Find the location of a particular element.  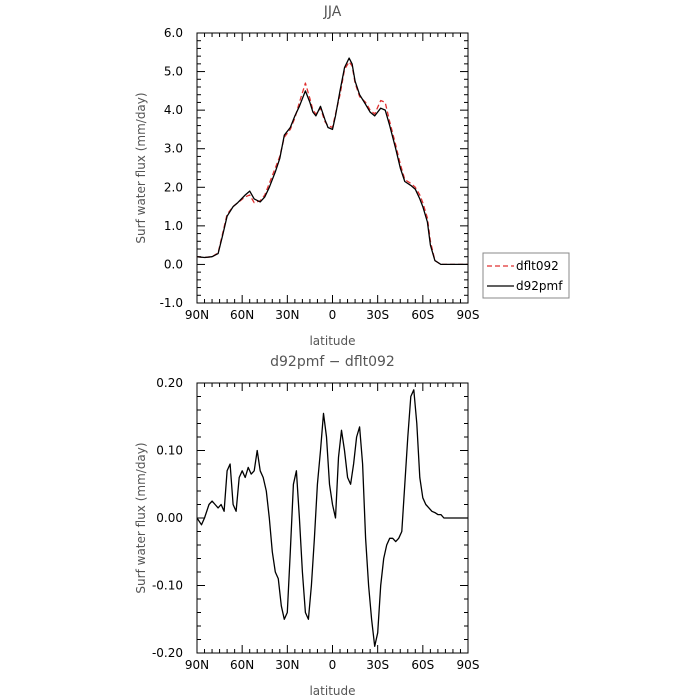

y-tick-label: 1.0 is located at coordinates (173, 226).